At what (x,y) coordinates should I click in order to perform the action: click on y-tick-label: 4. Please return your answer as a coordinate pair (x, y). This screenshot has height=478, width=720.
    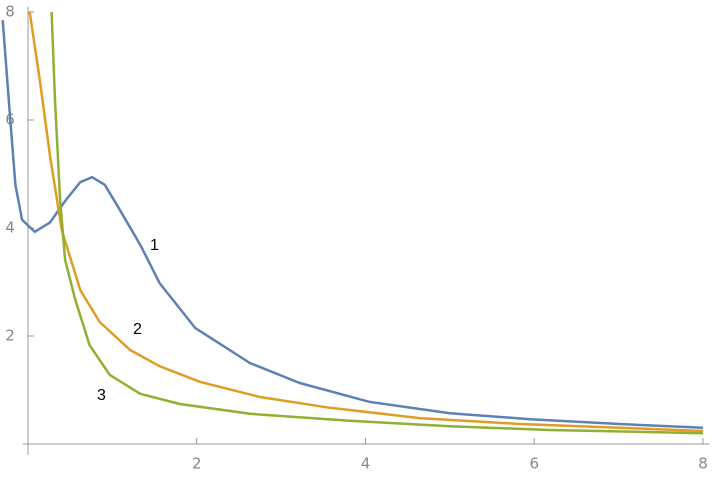
    Looking at the image, I should click on (10, 228).